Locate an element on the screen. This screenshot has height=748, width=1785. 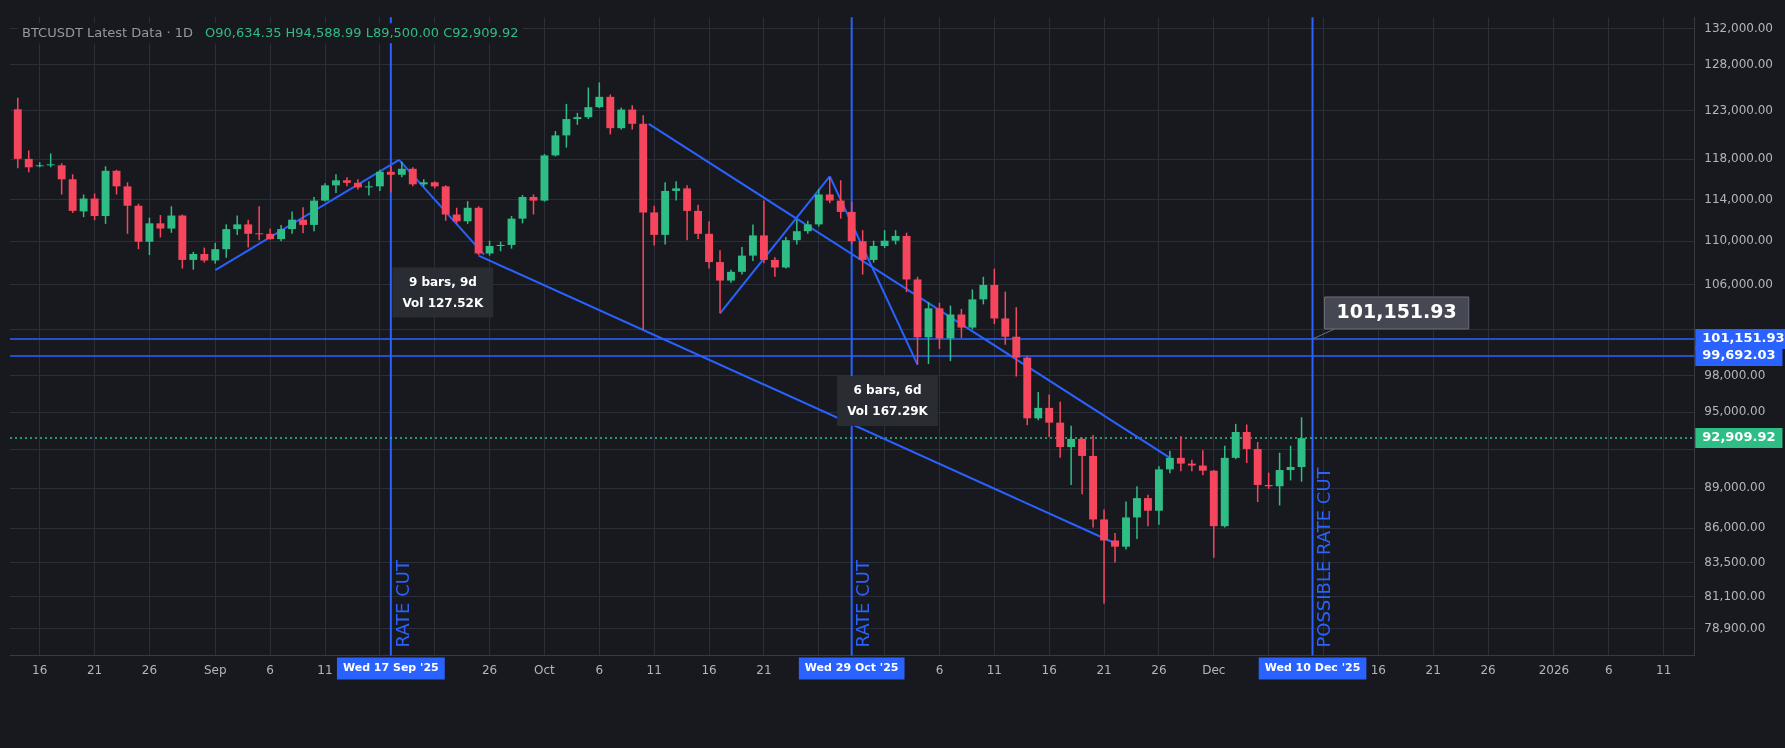
annotation: Wed 10 Dec '25 is located at coordinates (1312, 668).